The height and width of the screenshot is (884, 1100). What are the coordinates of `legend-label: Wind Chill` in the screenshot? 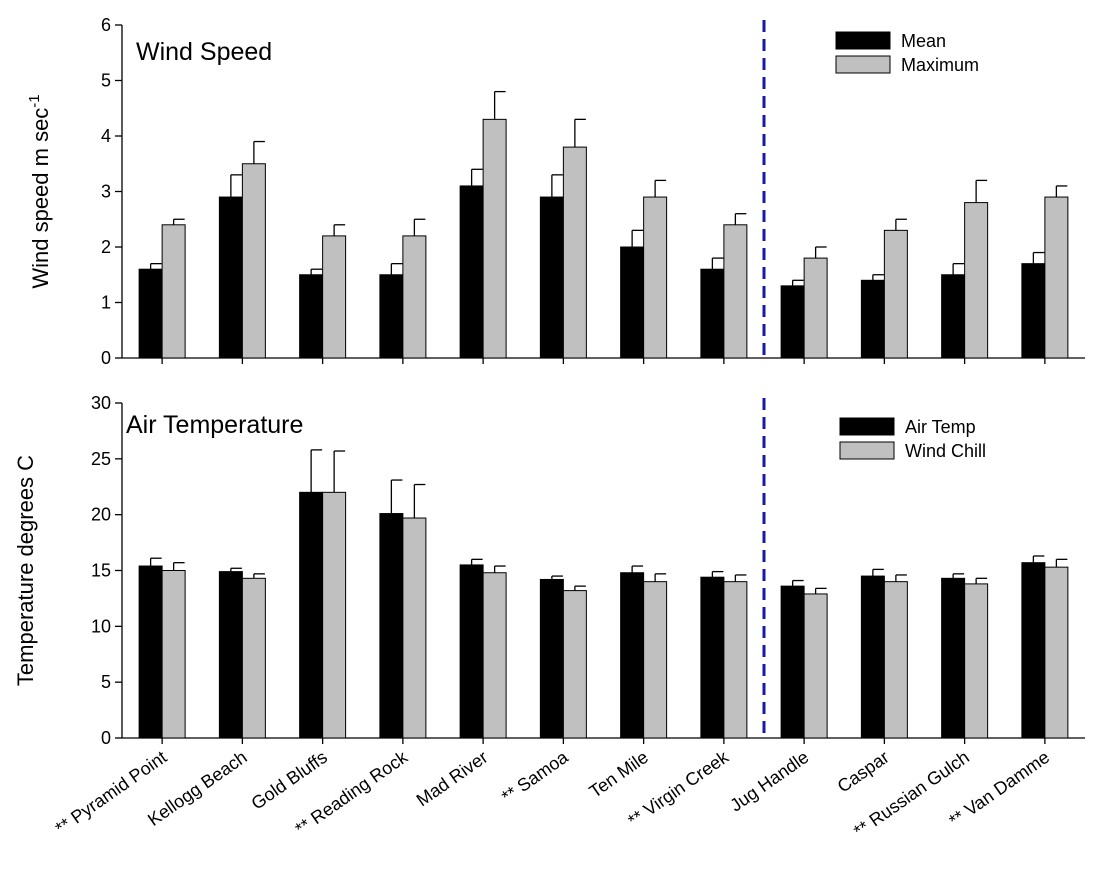 It's located at (945, 451).